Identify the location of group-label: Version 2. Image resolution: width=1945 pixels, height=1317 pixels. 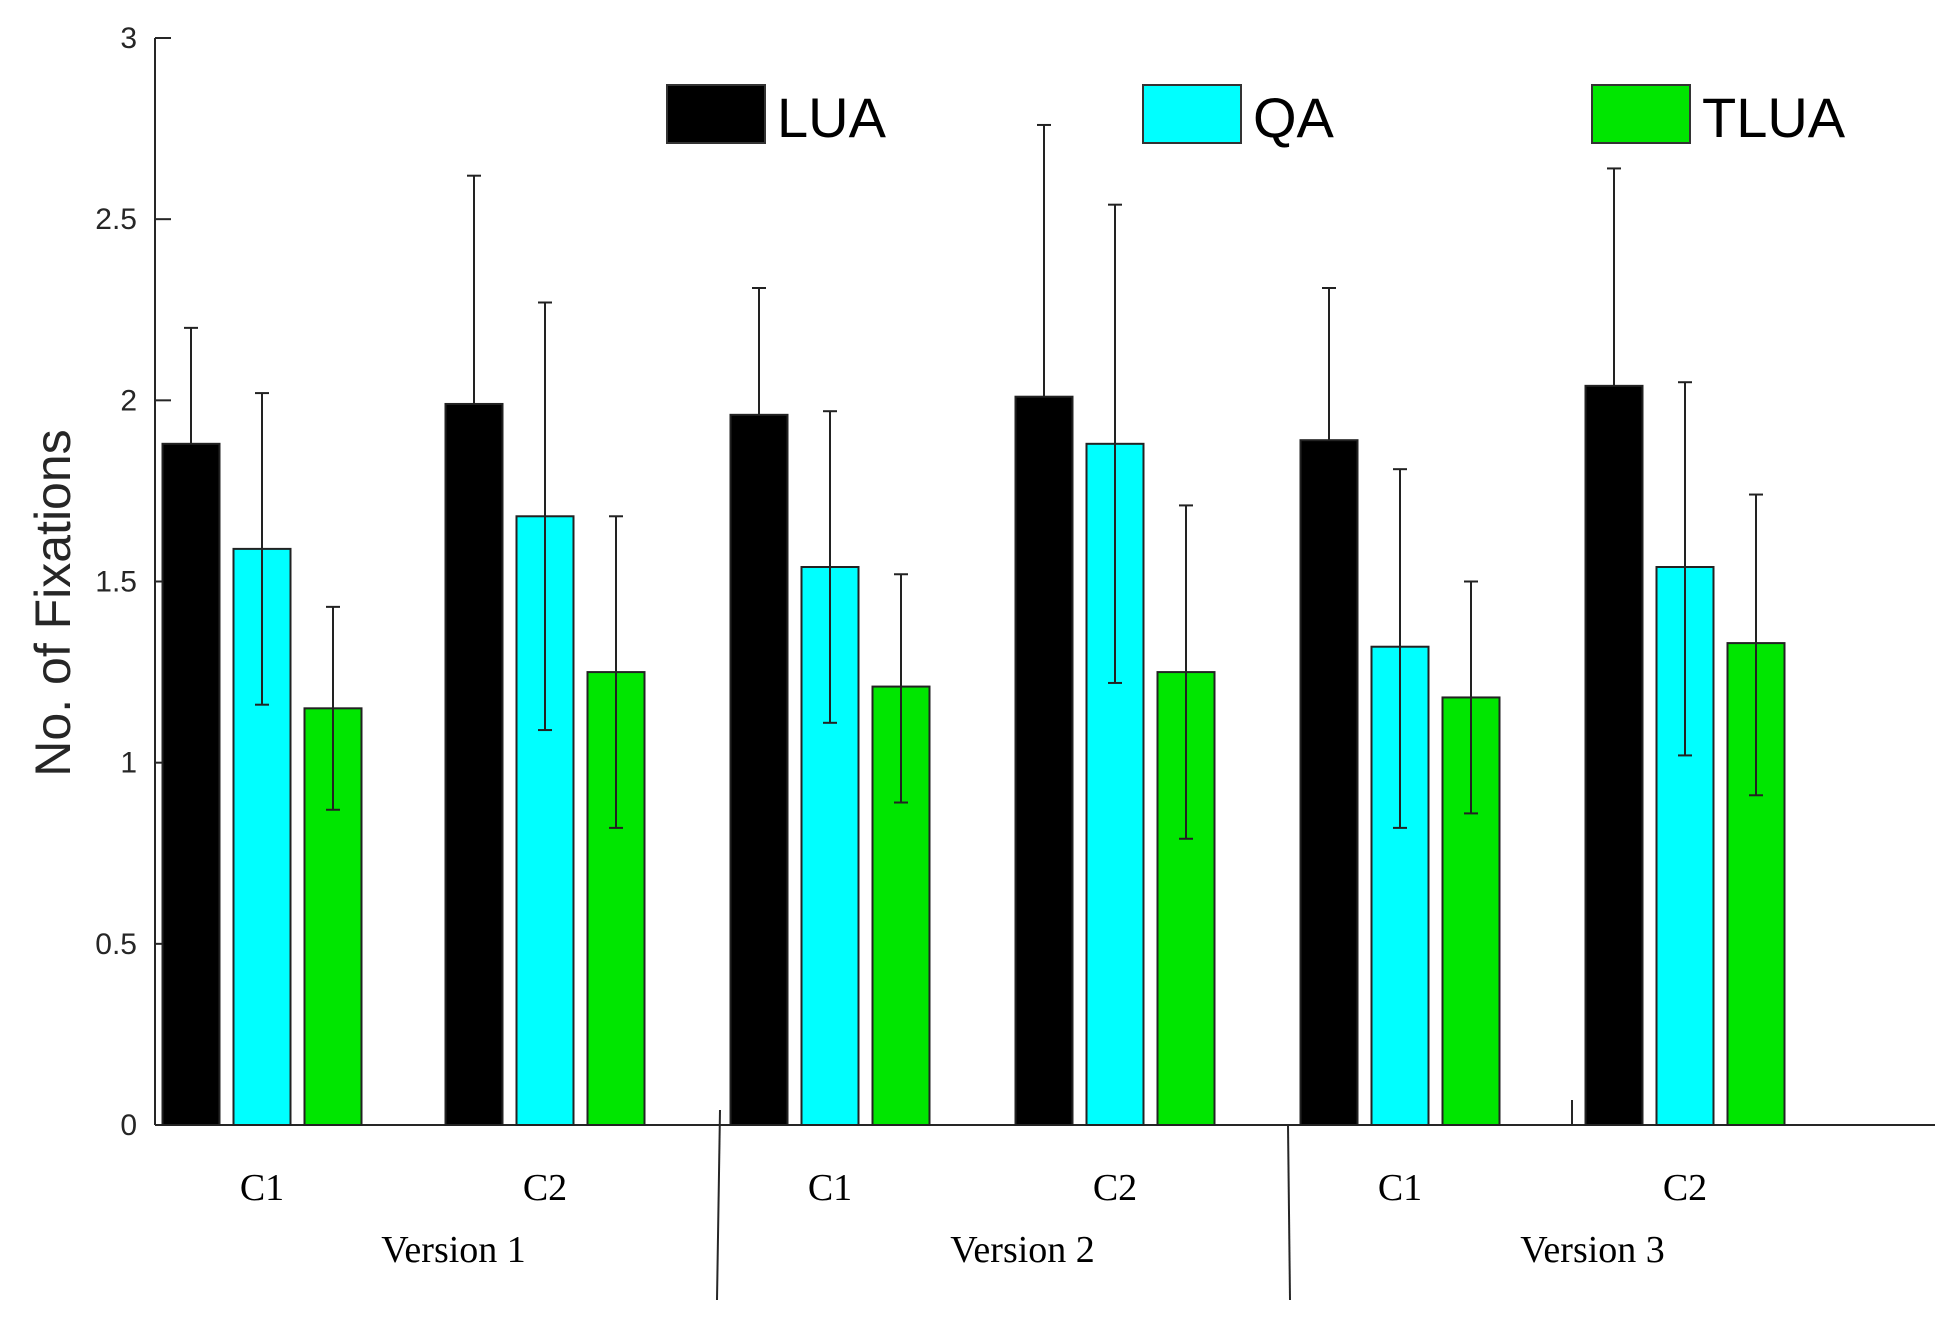
(1022, 1250).